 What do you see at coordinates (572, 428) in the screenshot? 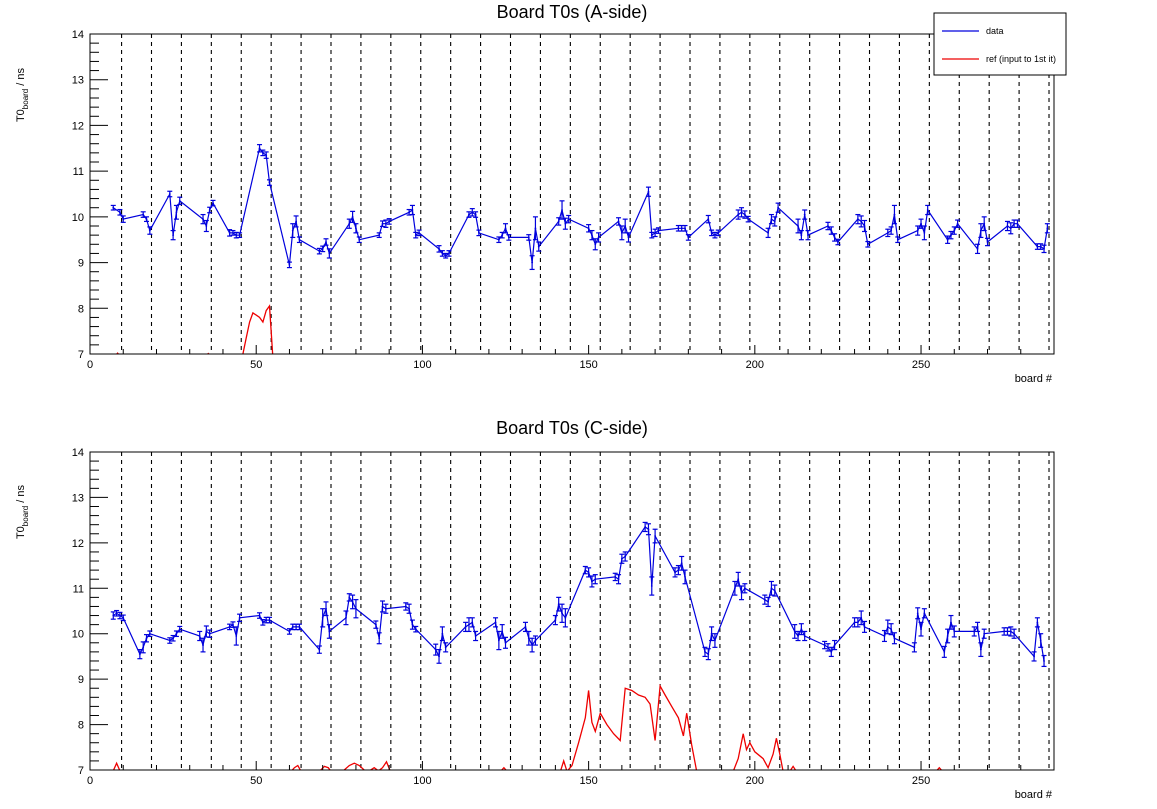
I see `chart-title-c: Board T0s (C-side)` at bounding box center [572, 428].